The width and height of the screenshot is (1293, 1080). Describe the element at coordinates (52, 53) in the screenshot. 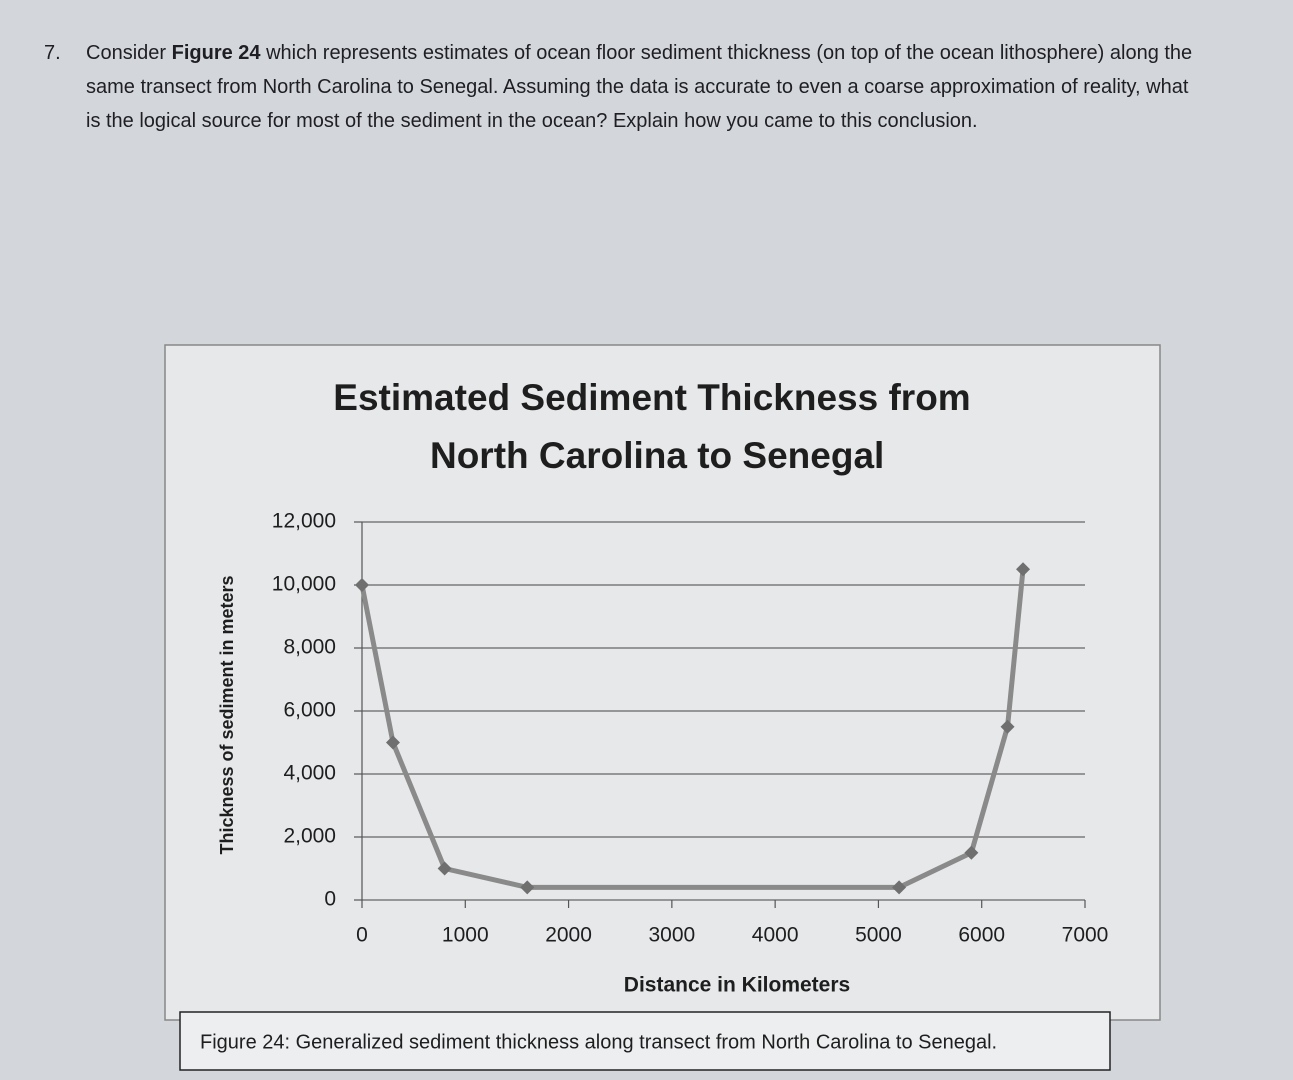

I see `question-number: 7.` at that location.